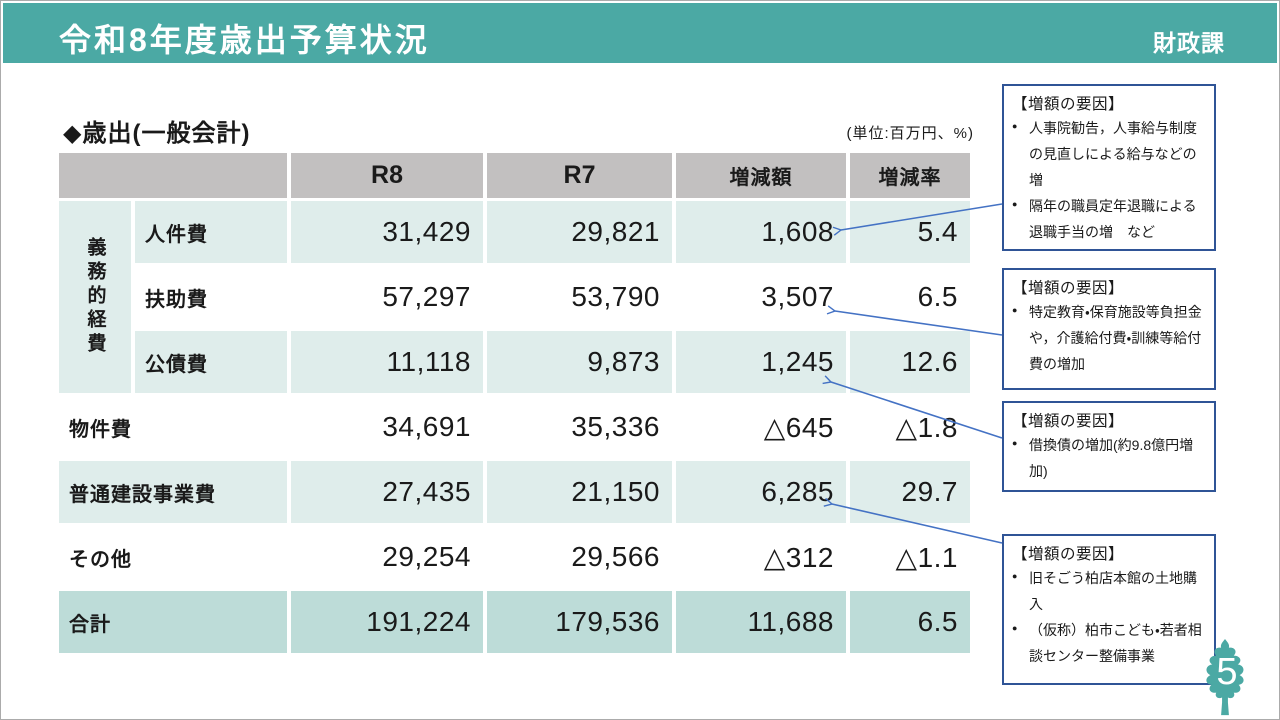 The width and height of the screenshot is (1280, 720). I want to click on cell-r7: 179,536, so click(579, 622).